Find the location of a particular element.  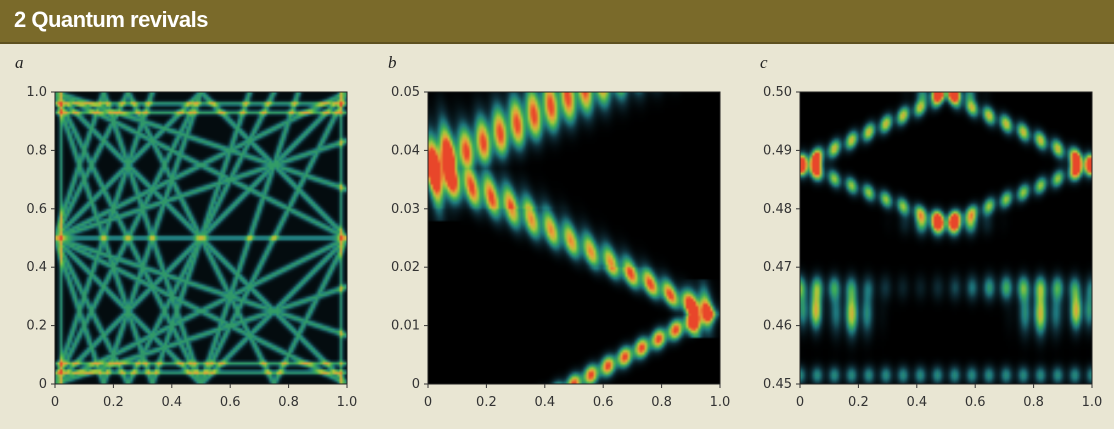

figure-title: 2 Quantum revivals is located at coordinates (111, 19).